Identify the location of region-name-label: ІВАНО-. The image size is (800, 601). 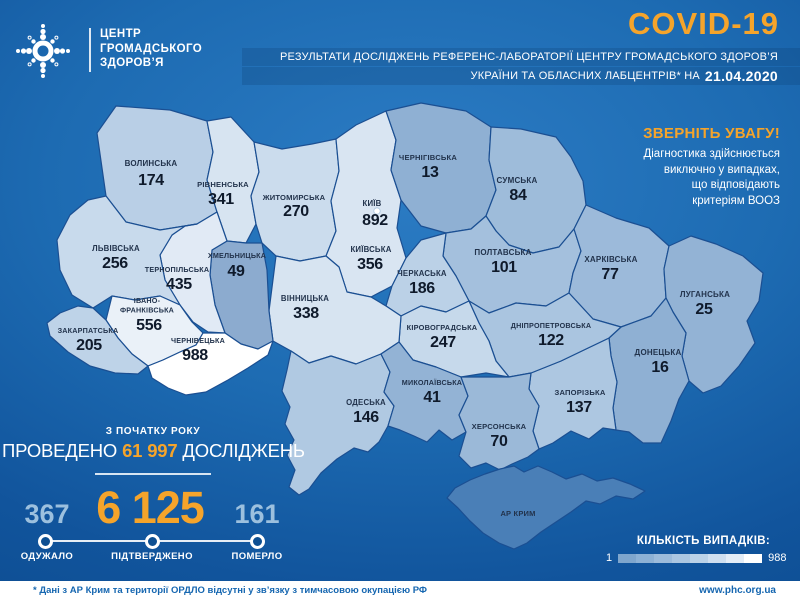
(147, 300).